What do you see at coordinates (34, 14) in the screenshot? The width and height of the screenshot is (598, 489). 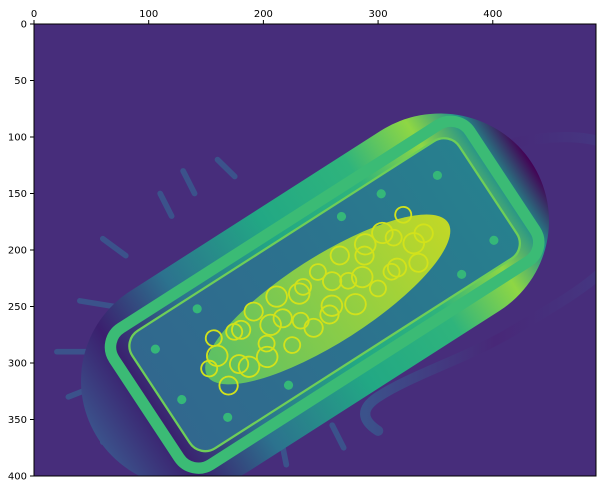 I see `x-tick-label: 0` at bounding box center [34, 14].